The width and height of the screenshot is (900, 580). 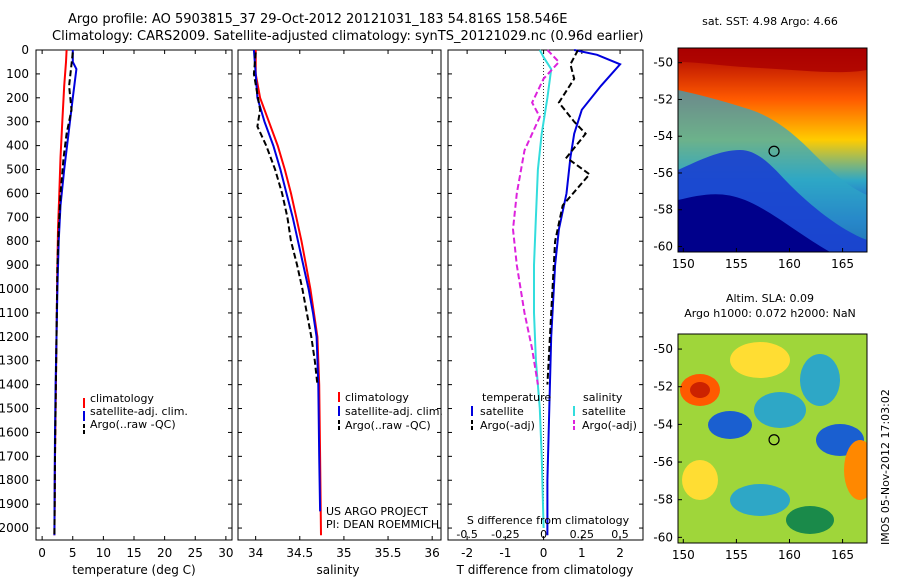 What do you see at coordinates (14, 456) in the screenshot?
I see `depth-tick-label: 1700` at bounding box center [14, 456].